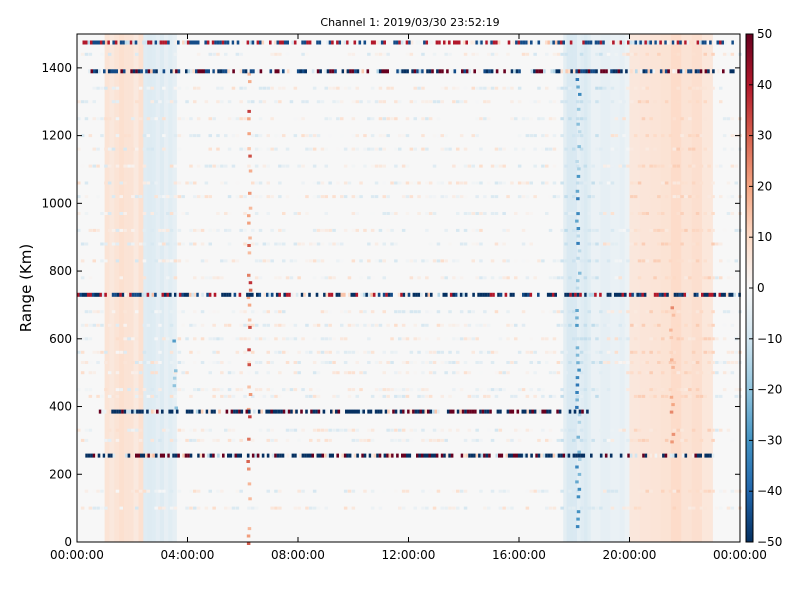 The width and height of the screenshot is (800, 600). Describe the element at coordinates (60, 474) in the screenshot. I see `y-tick-label: 200` at that location.